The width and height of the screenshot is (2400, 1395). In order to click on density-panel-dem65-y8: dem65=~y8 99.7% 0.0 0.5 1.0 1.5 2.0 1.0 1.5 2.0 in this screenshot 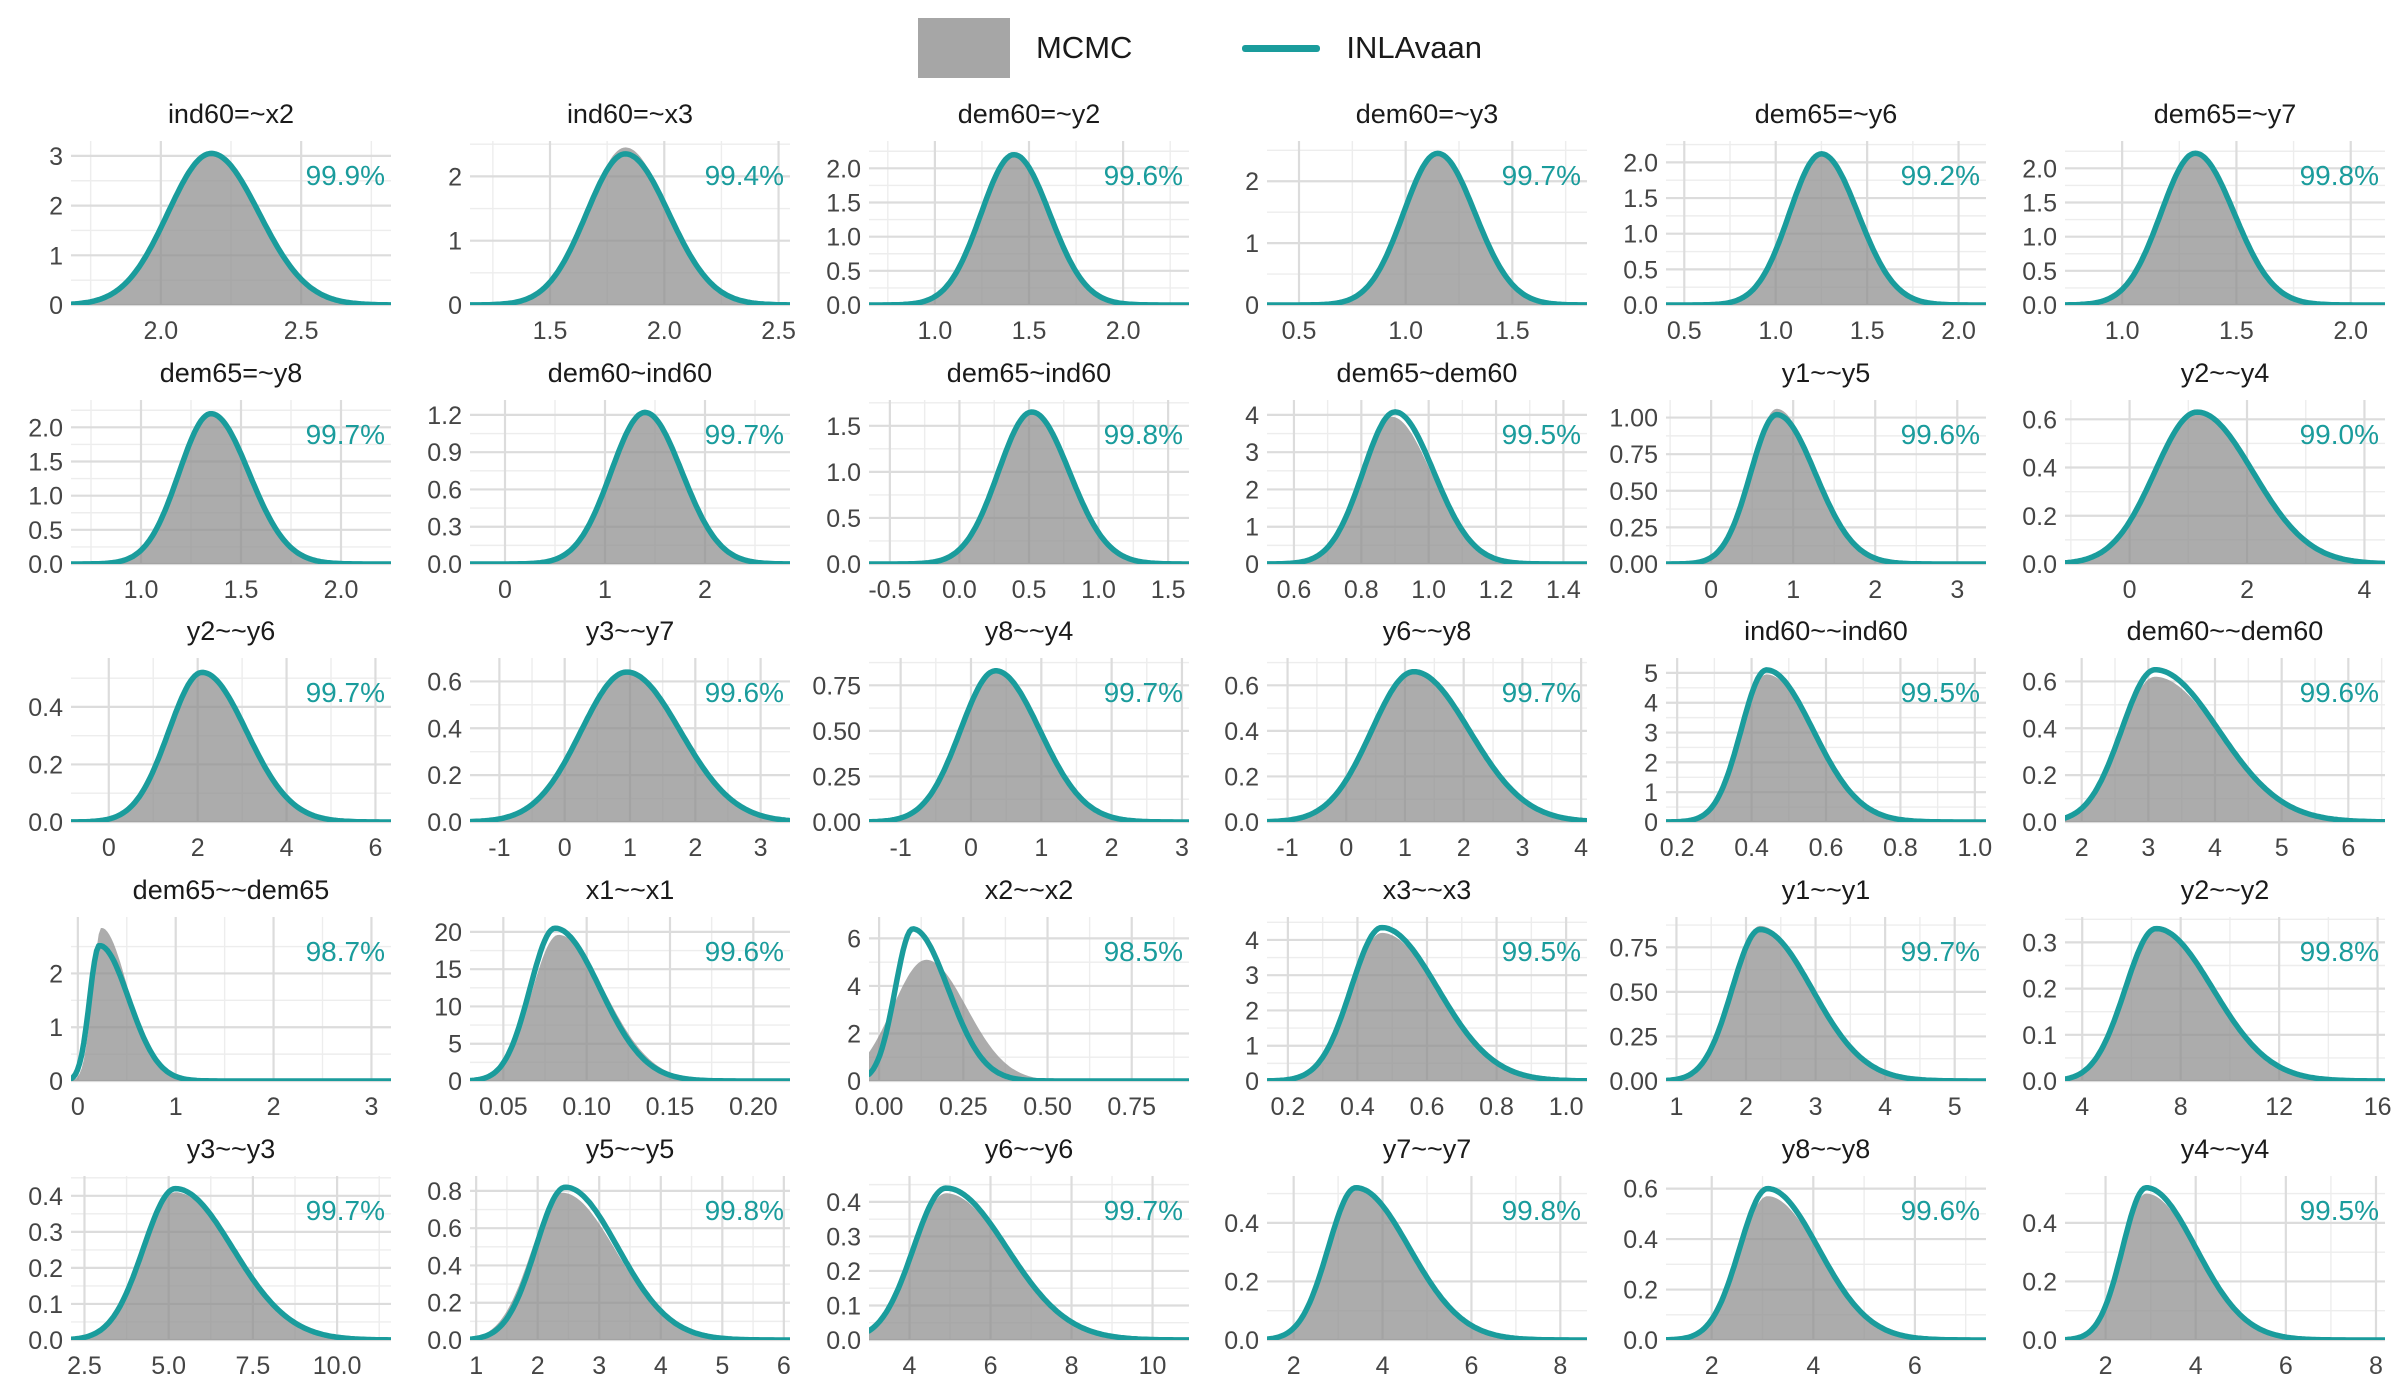, I will do `click(203, 484)`.